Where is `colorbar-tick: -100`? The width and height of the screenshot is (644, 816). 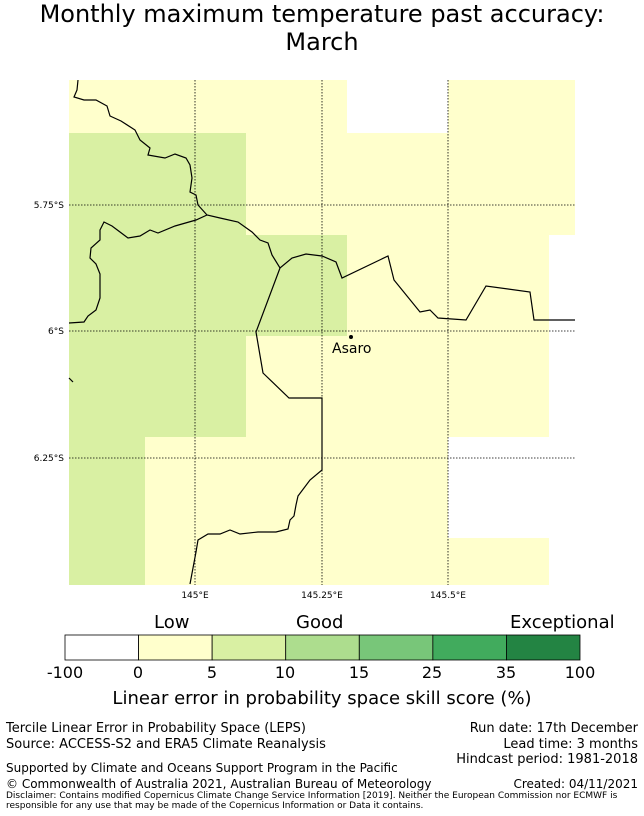 colorbar-tick: -100 is located at coordinates (65, 672).